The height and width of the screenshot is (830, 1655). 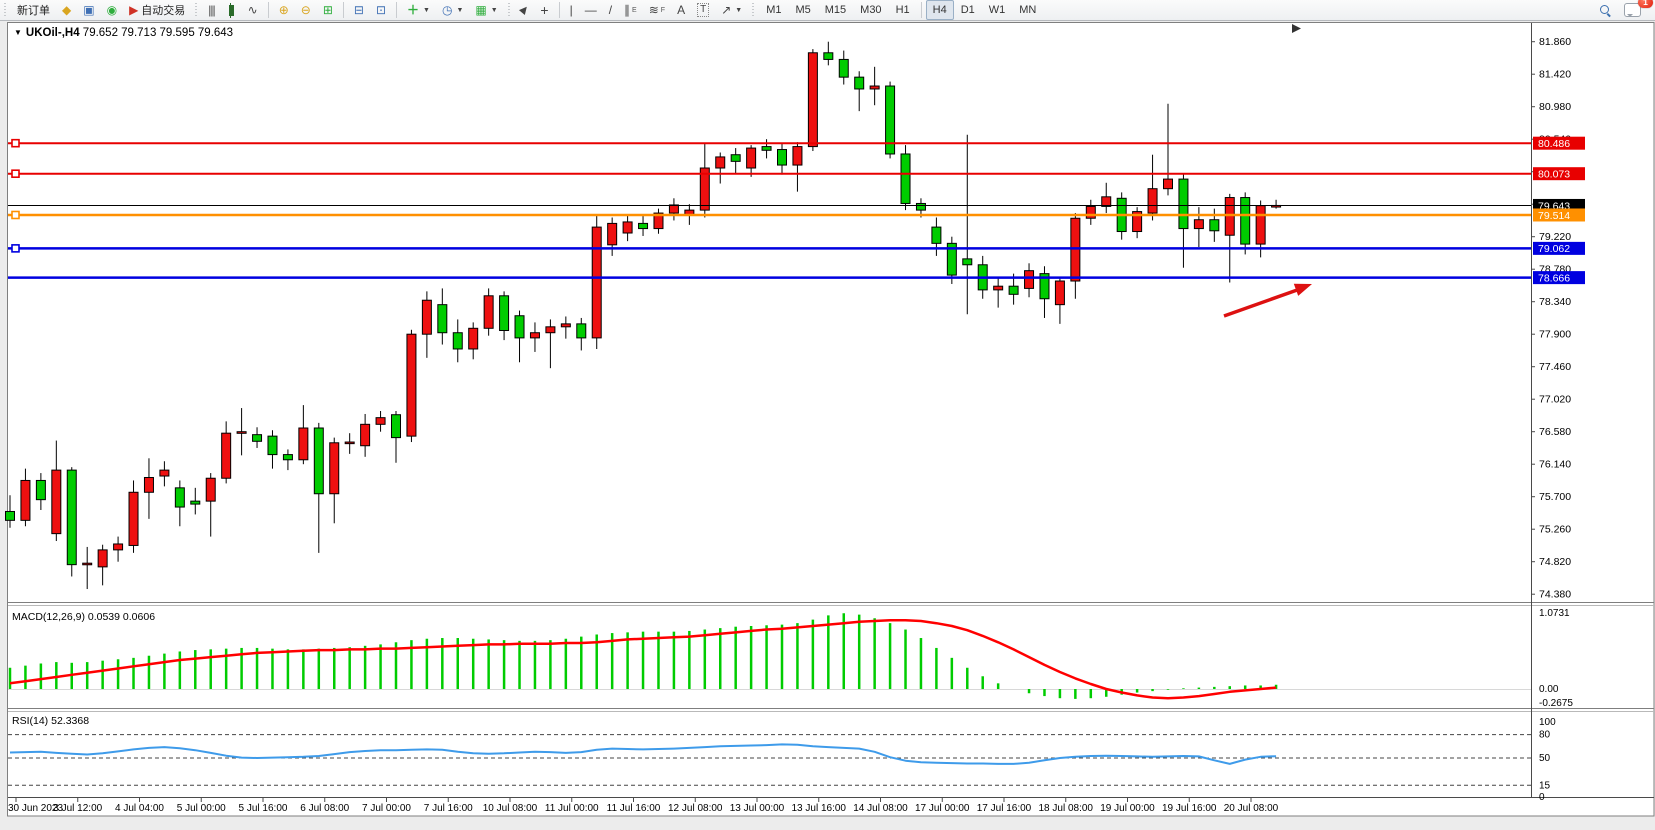 What do you see at coordinates (211, 10) in the screenshot?
I see `bar-chart-button: |||` at bounding box center [211, 10].